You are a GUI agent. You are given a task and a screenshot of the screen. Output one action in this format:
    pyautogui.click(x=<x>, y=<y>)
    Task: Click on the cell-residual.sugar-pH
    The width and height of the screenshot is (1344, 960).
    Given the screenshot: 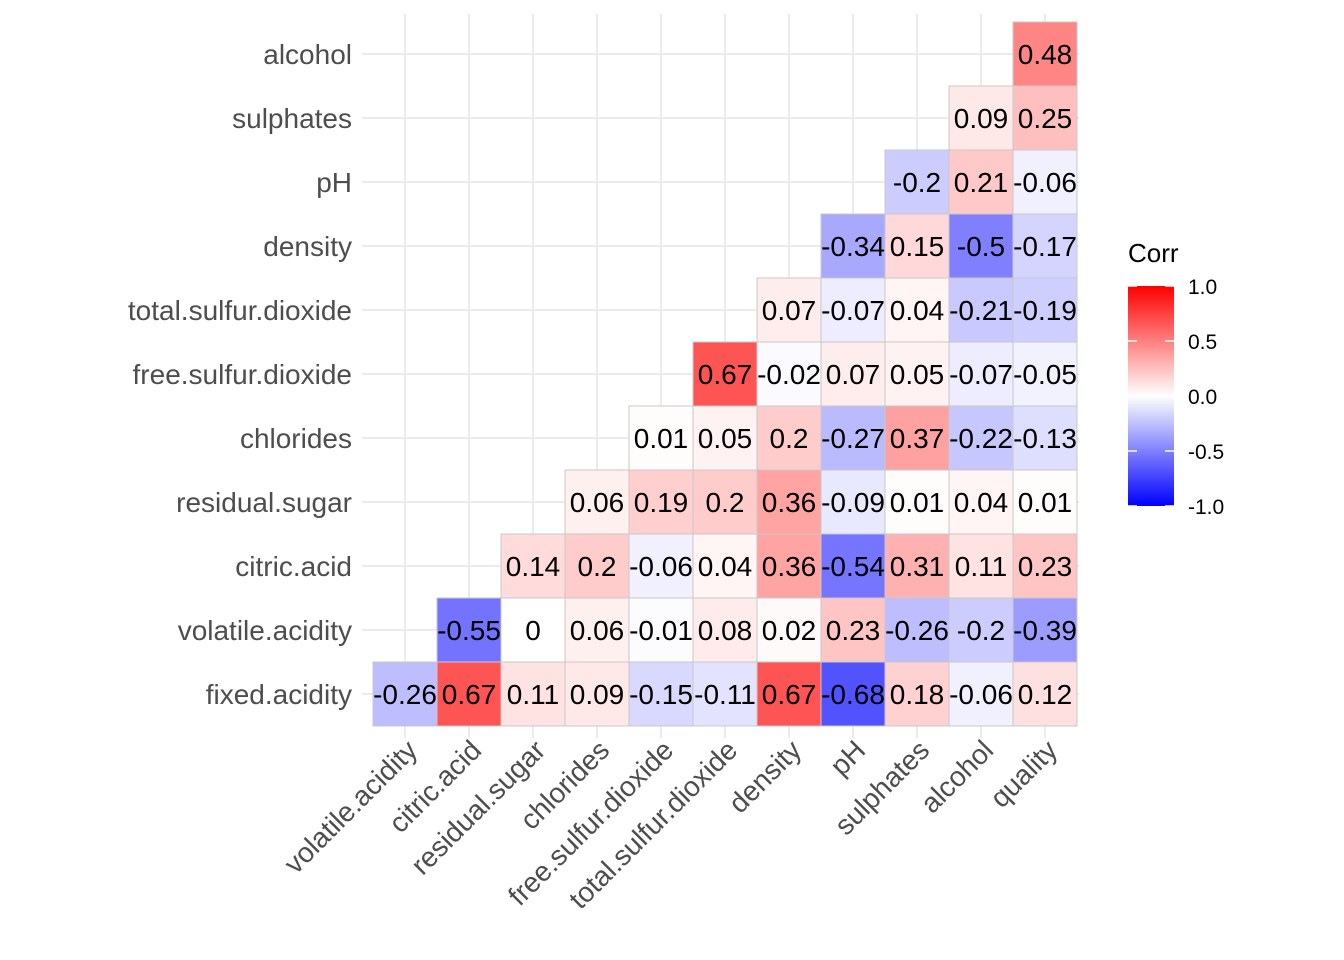 What is the action you would take?
    pyautogui.click(x=853, y=502)
    